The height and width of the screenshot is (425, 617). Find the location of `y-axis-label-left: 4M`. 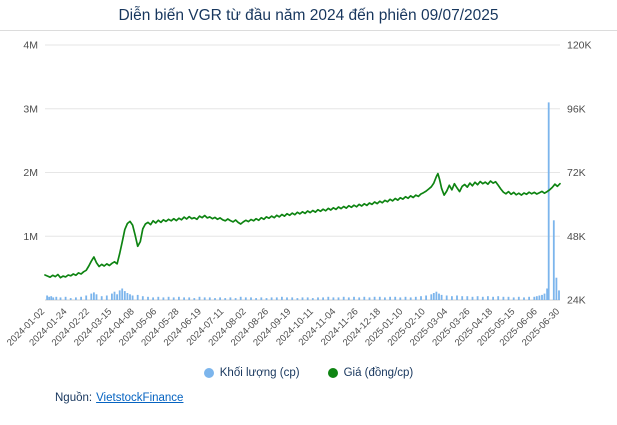

y-axis-label-left: 4M is located at coordinates (30, 46).